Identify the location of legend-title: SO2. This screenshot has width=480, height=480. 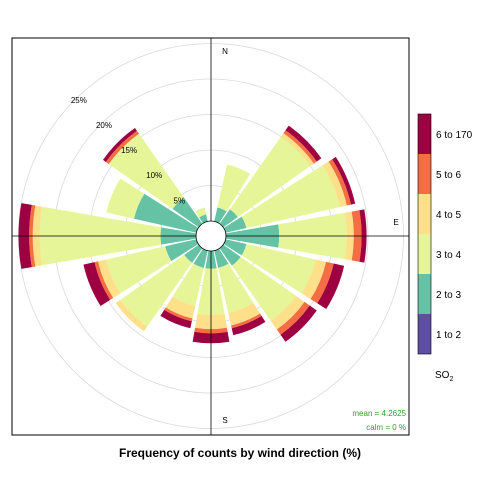
(444, 376).